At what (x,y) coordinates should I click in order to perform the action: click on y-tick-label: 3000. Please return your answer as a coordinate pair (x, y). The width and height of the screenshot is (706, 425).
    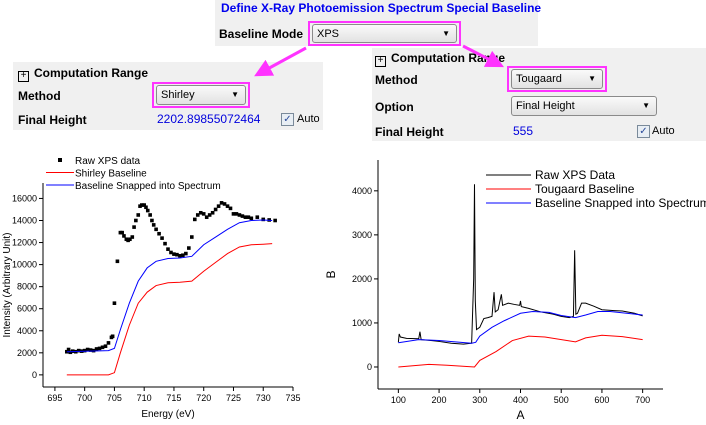
    Looking at the image, I should click on (362, 235).